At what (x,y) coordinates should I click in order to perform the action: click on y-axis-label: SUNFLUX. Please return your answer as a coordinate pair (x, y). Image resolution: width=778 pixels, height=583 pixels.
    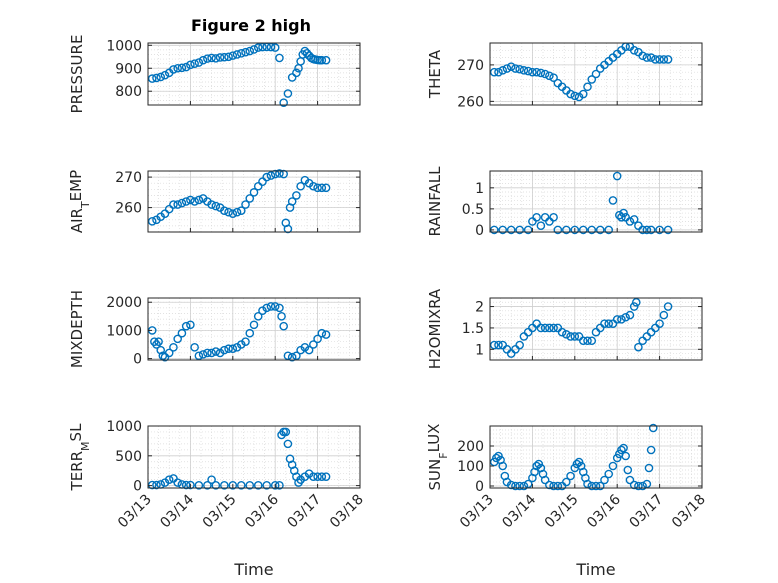
    Looking at the image, I should click on (437, 457).